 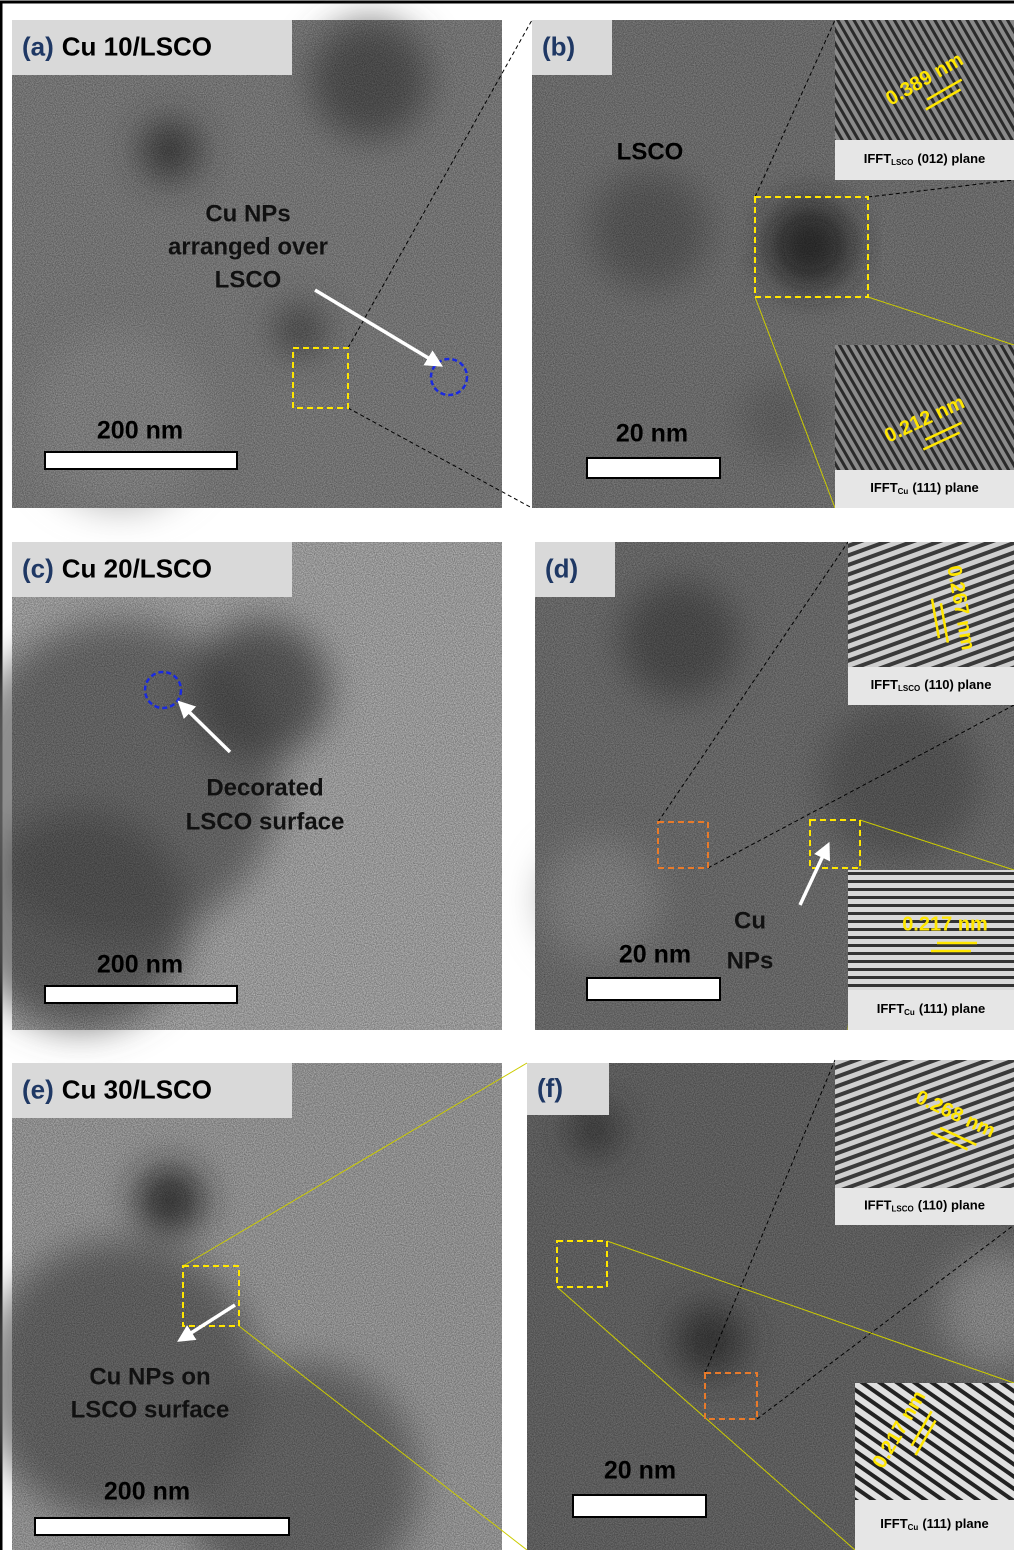 What do you see at coordinates (248, 246) in the screenshot?
I see `annotation: arranged over` at bounding box center [248, 246].